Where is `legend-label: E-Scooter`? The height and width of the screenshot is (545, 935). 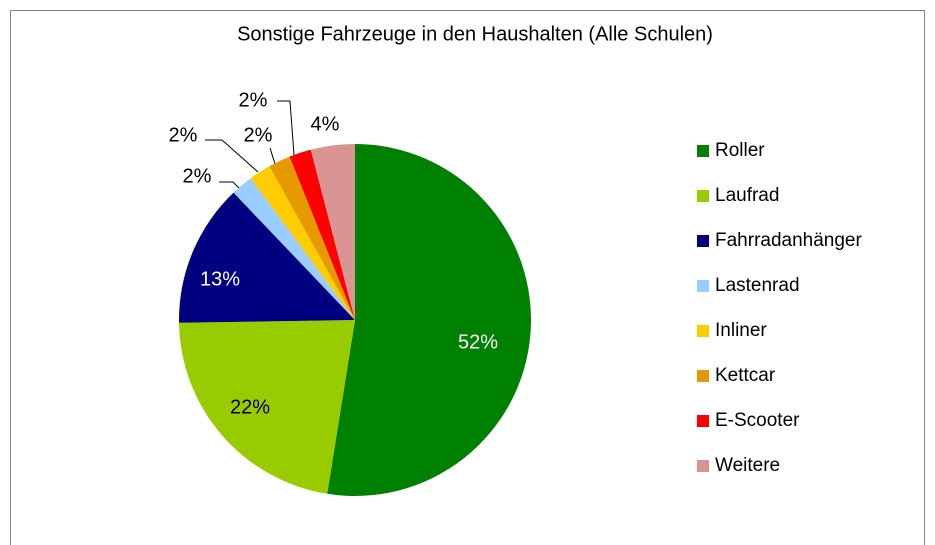
legend-label: E-Scooter is located at coordinates (757, 420).